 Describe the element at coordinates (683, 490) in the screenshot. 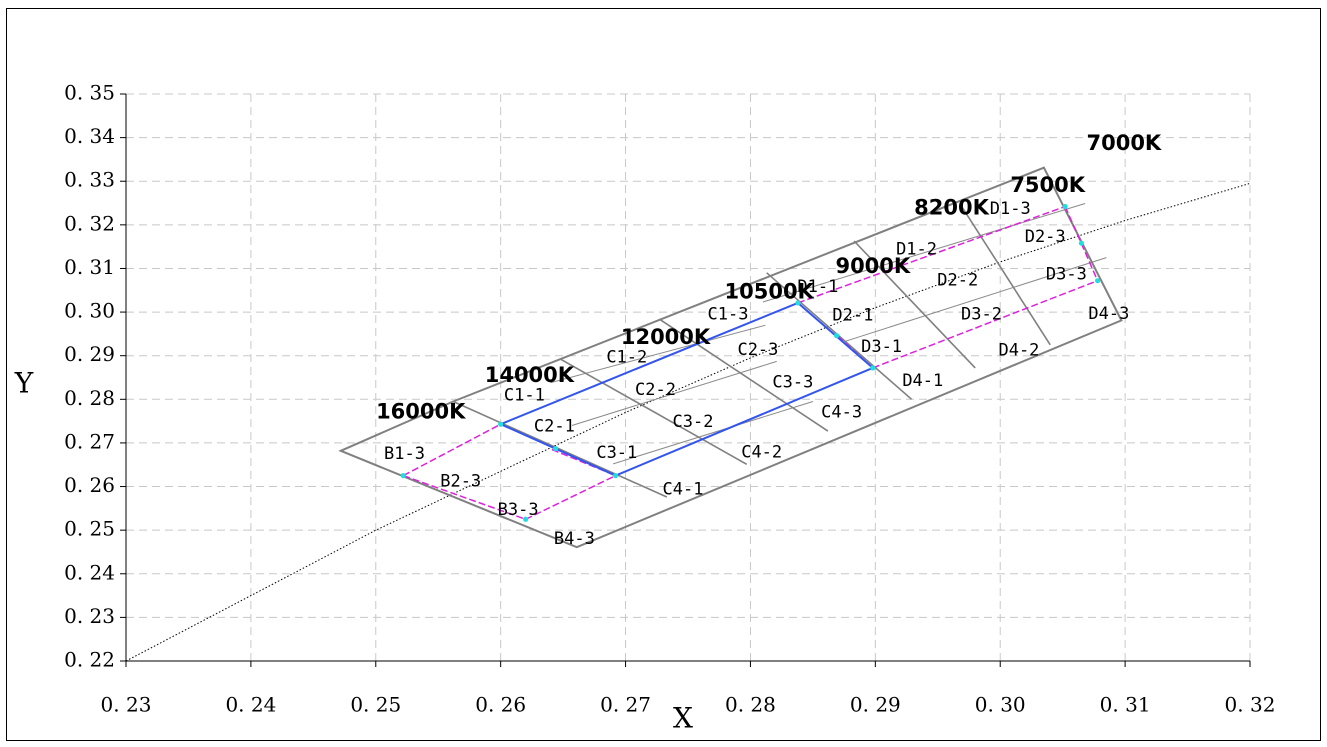

I see `region-label: C4-1` at that location.